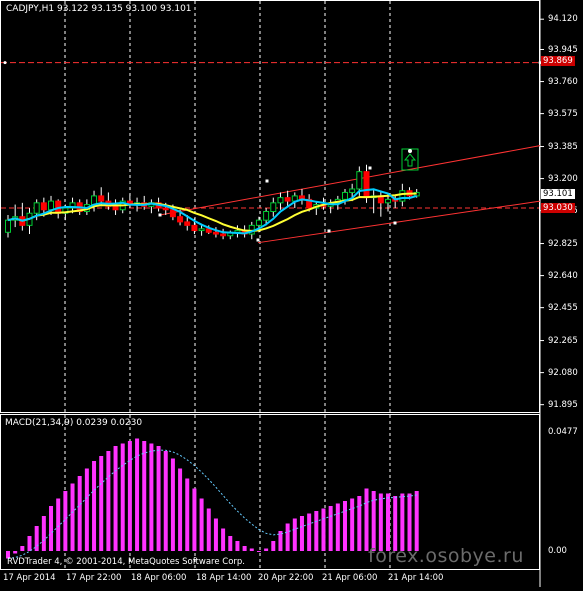  I want to click on ma-slow-line, so click(212, 212).